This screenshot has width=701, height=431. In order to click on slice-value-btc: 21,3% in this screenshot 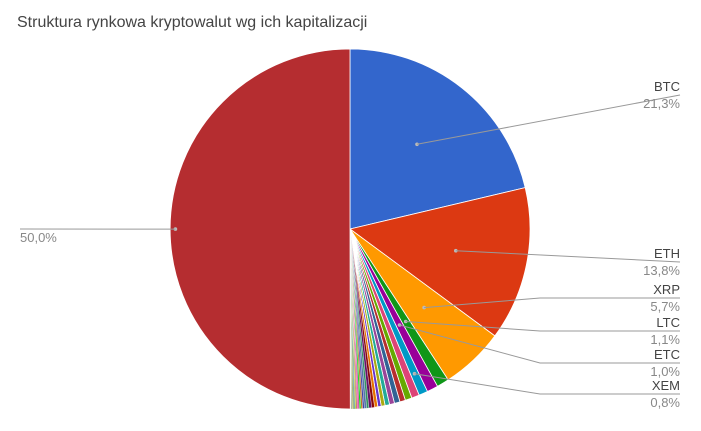, I will do `click(661, 103)`.